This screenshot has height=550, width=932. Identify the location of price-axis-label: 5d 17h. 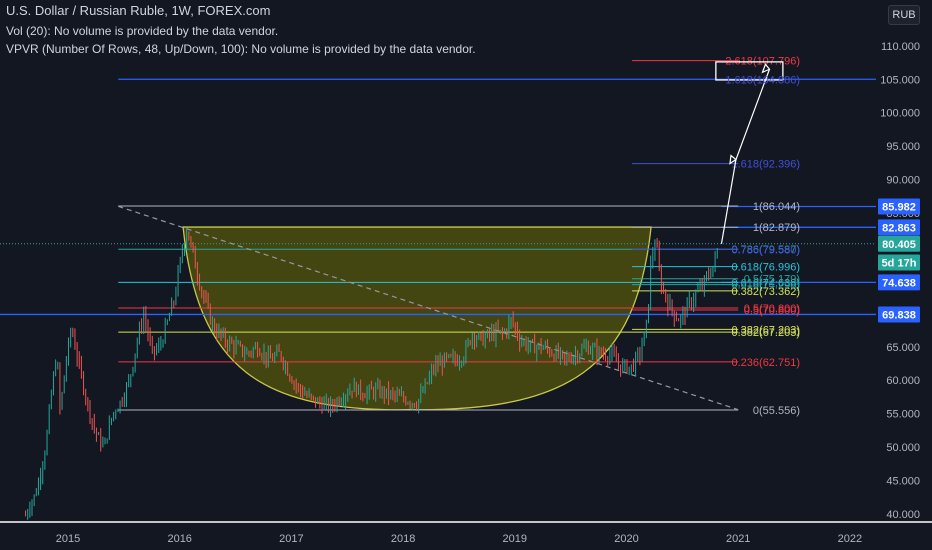
(899, 264).